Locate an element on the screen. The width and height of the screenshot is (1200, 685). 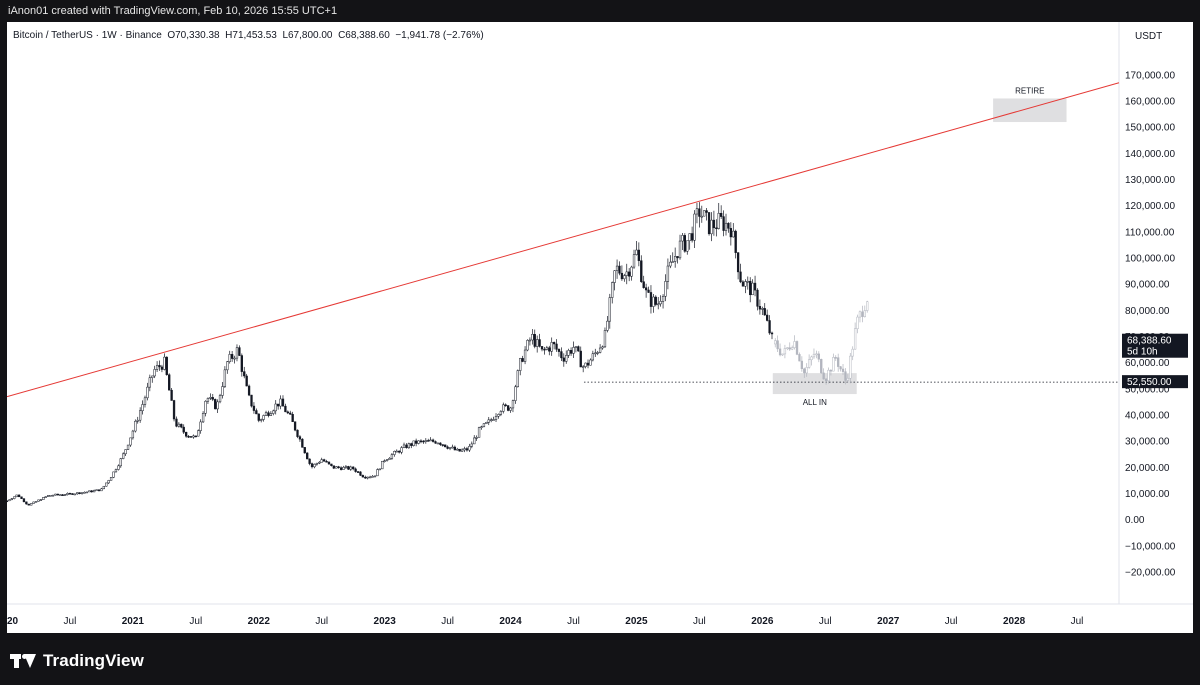
last-price-tag is located at coordinates (1155, 345).